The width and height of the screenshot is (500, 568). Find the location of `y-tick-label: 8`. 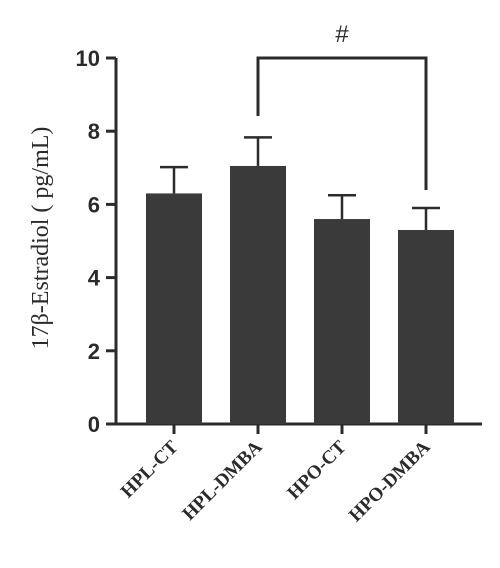

y-tick-label: 8 is located at coordinates (94, 131).